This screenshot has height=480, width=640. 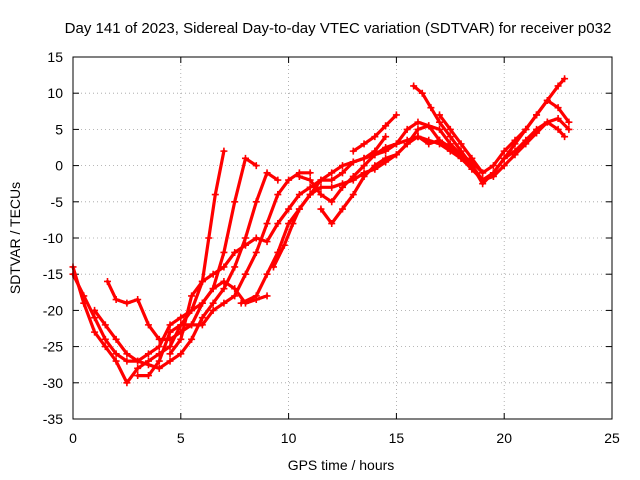 I want to click on y-tick-label: -5, so click(x=57, y=202).